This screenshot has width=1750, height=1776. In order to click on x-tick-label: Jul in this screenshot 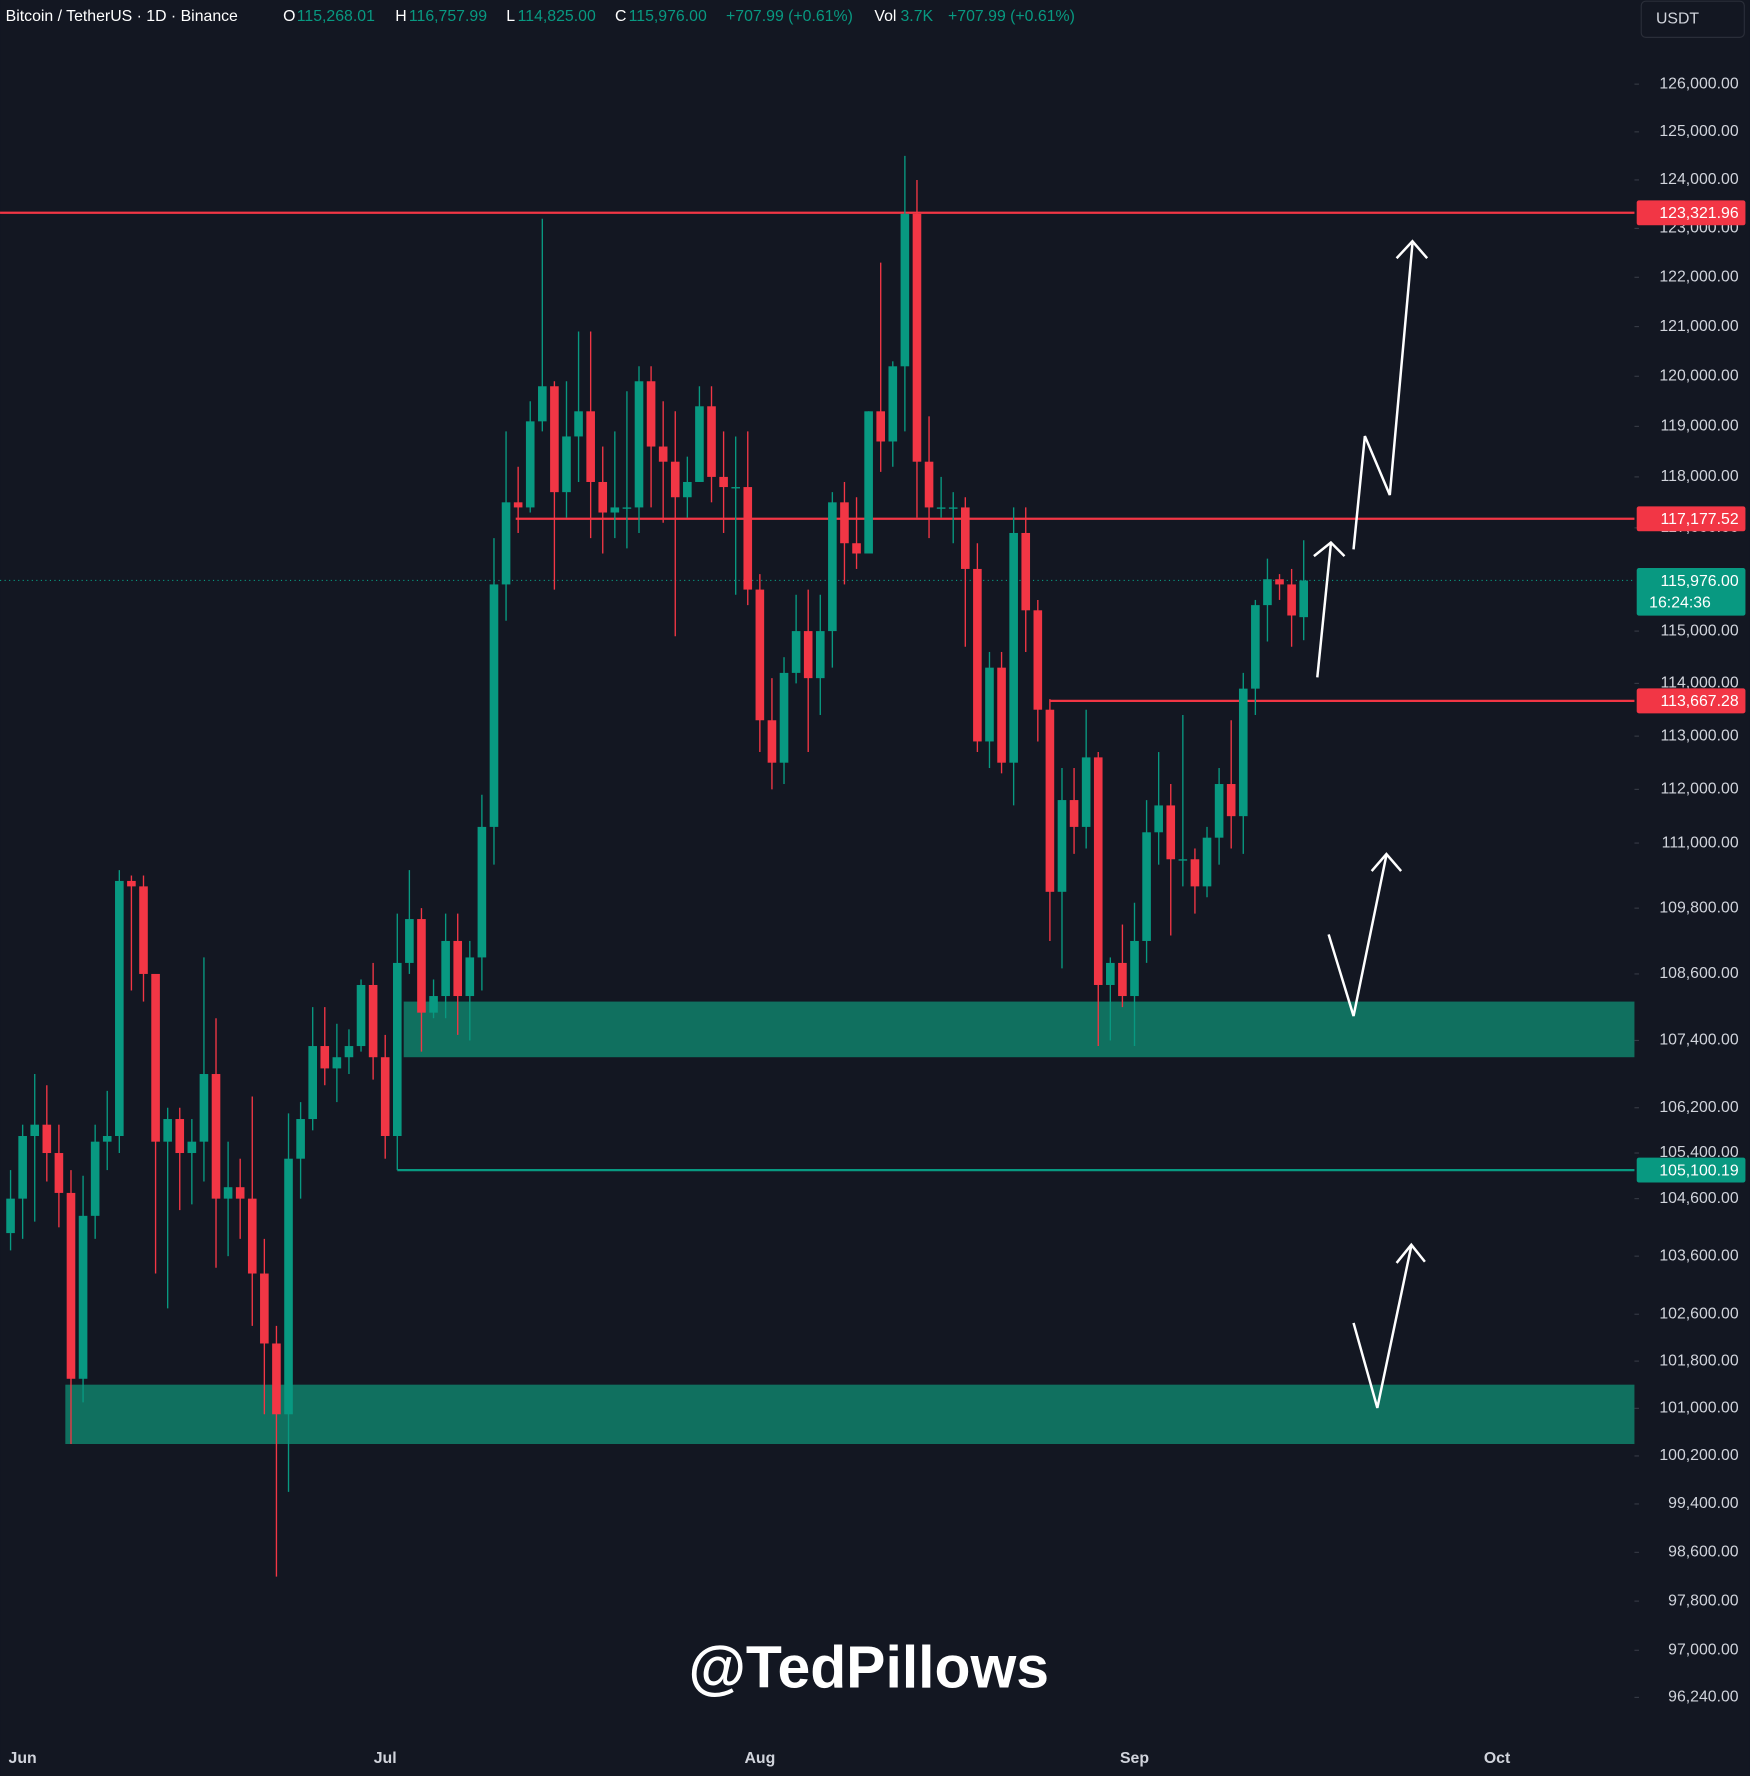, I will do `click(385, 1758)`.